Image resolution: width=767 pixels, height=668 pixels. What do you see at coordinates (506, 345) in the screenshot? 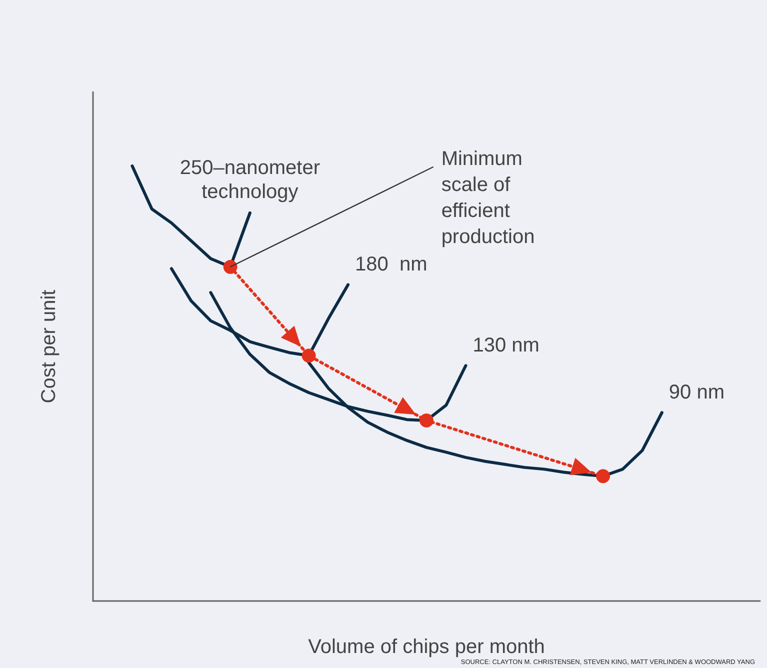
I see `series-label: 130 nm` at bounding box center [506, 345].